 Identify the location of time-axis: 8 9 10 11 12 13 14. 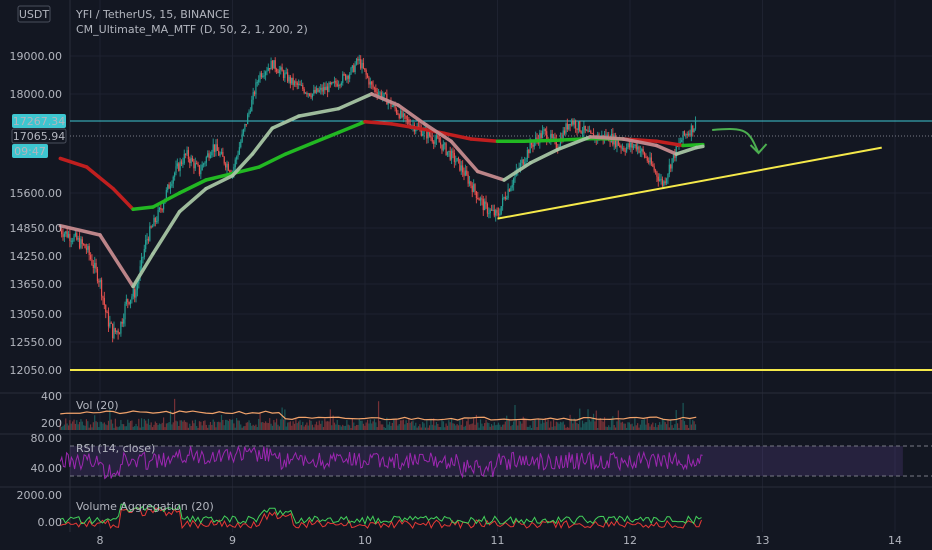
(500, 540).